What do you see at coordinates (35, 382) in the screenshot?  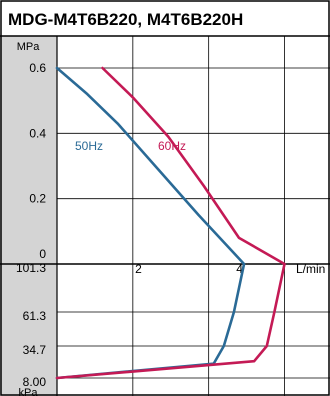 I see `vacuum-tick-label: 8.00` at bounding box center [35, 382].